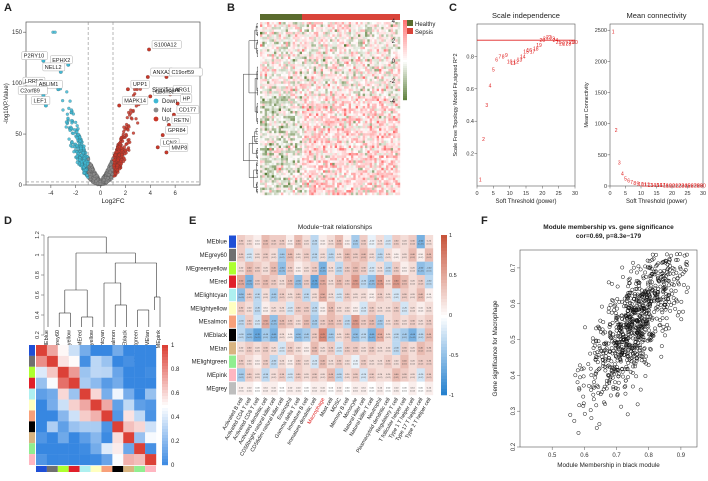 The height and width of the screenshot is (481, 708). I want to click on gene-label: RETN, so click(181, 121).